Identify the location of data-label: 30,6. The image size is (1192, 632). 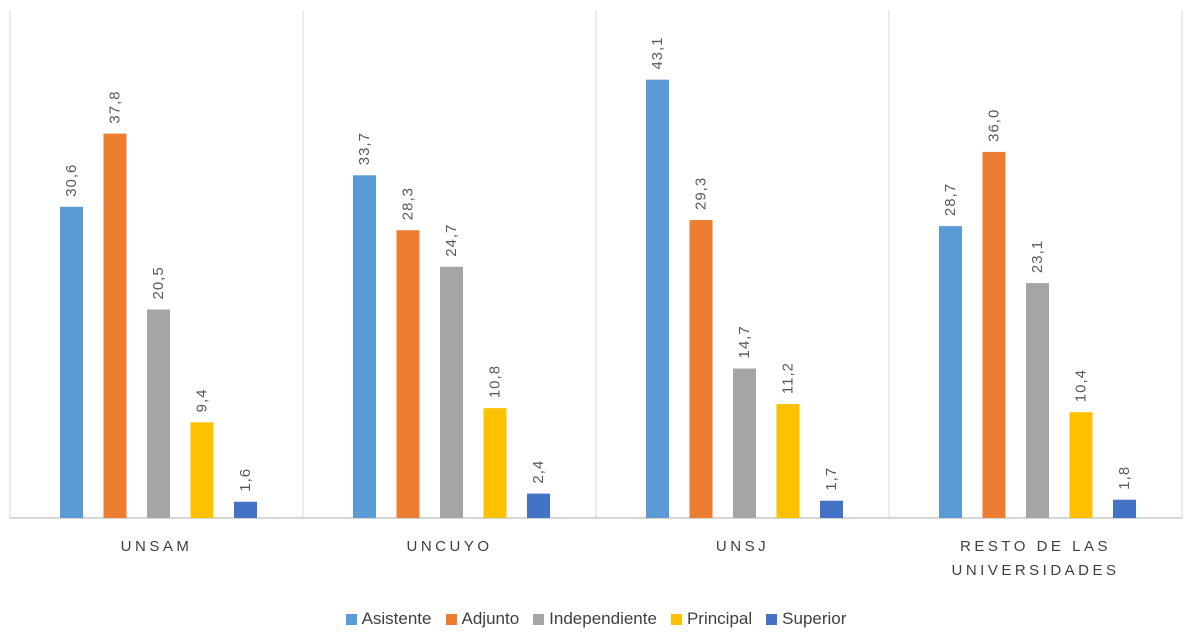
(71, 180).